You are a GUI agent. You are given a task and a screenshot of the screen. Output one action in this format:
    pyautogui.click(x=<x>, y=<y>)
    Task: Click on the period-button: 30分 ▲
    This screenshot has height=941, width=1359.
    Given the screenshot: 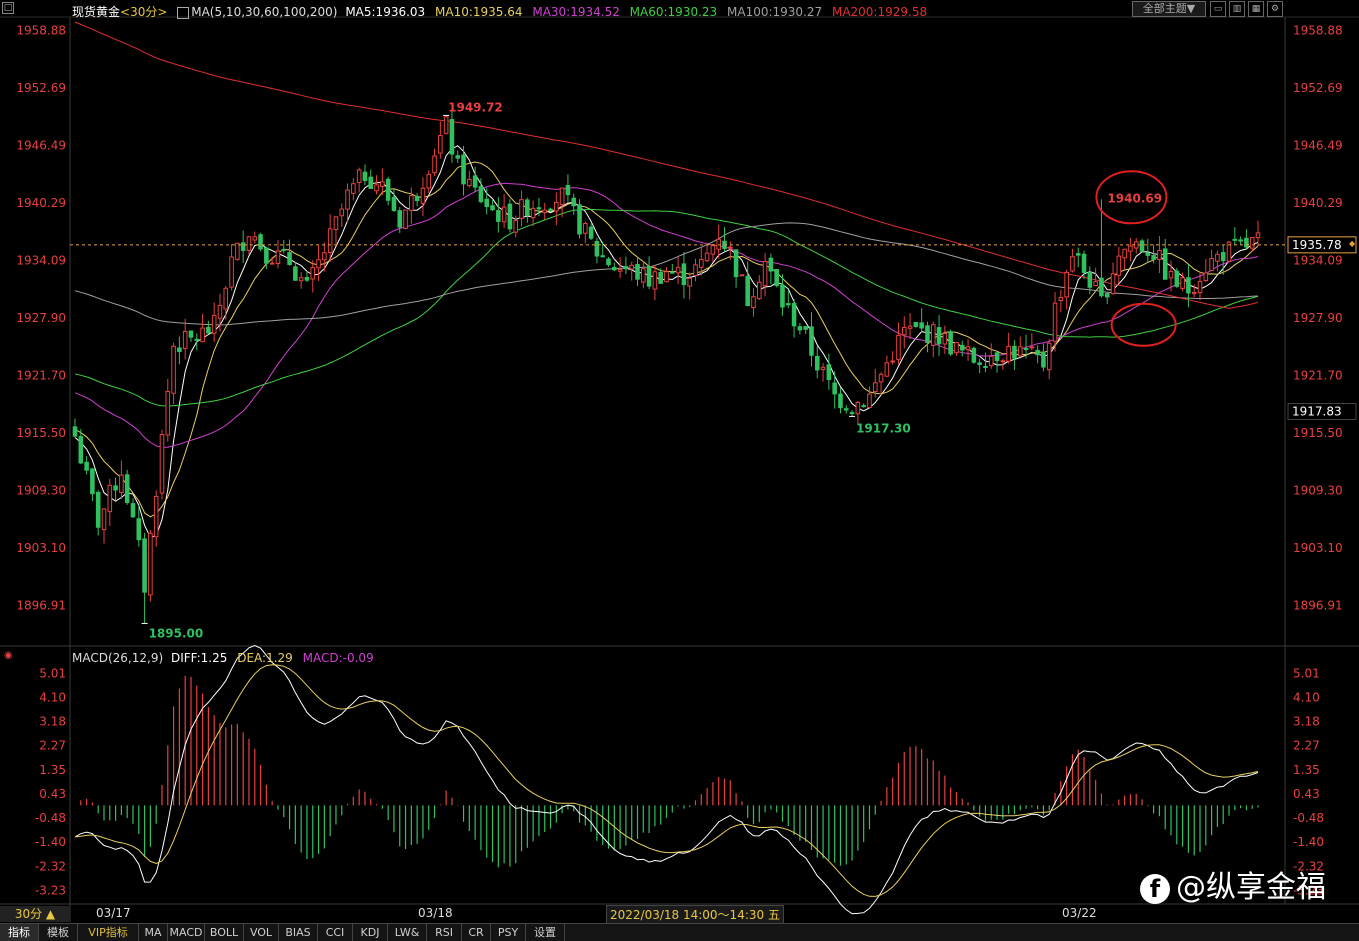 What is the action you would take?
    pyautogui.click(x=35, y=914)
    